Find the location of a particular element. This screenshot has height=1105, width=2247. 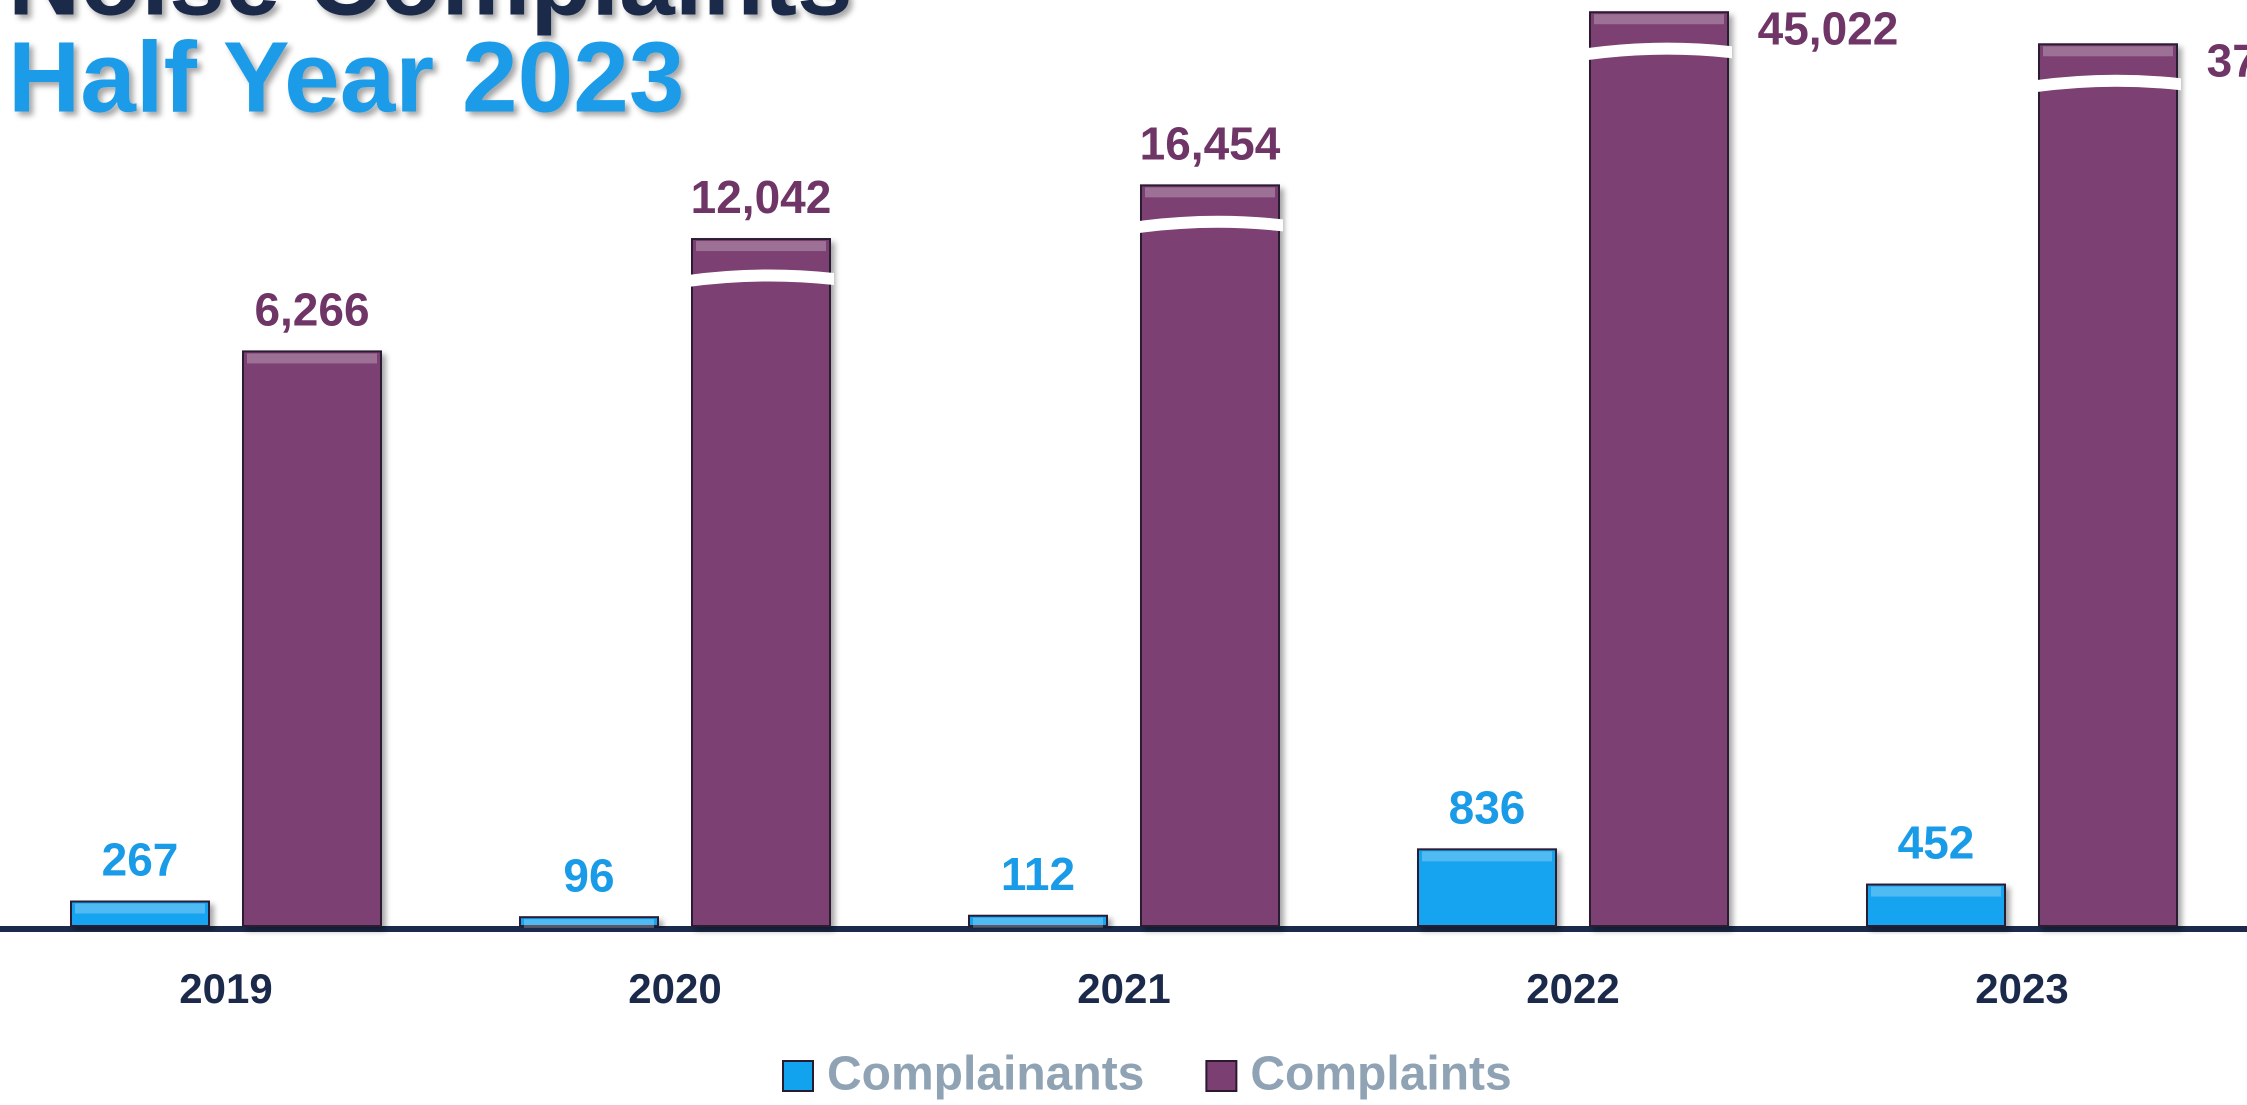

data-label: 37,365 is located at coordinates (2227, 60).